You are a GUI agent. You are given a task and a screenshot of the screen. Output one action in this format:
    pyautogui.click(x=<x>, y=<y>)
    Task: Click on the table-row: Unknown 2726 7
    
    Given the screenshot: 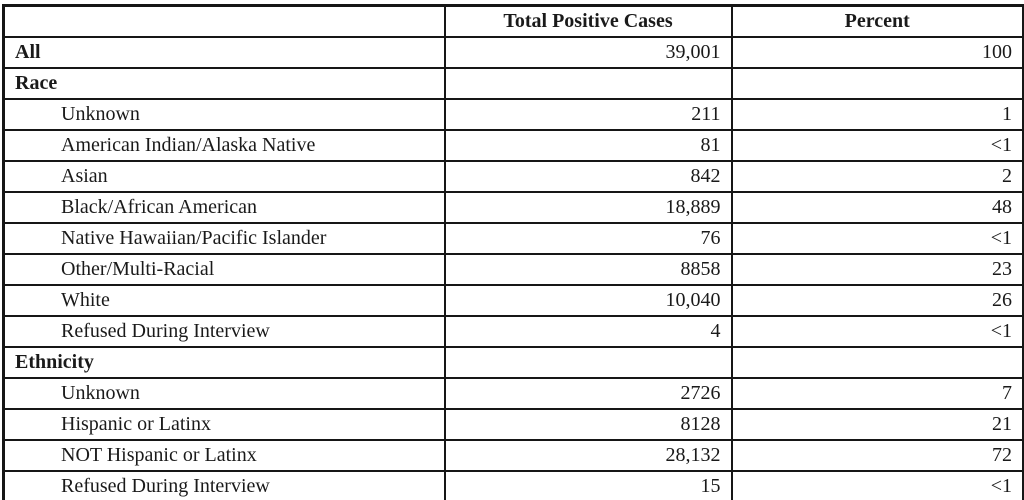 What is the action you would take?
    pyautogui.click(x=513, y=393)
    